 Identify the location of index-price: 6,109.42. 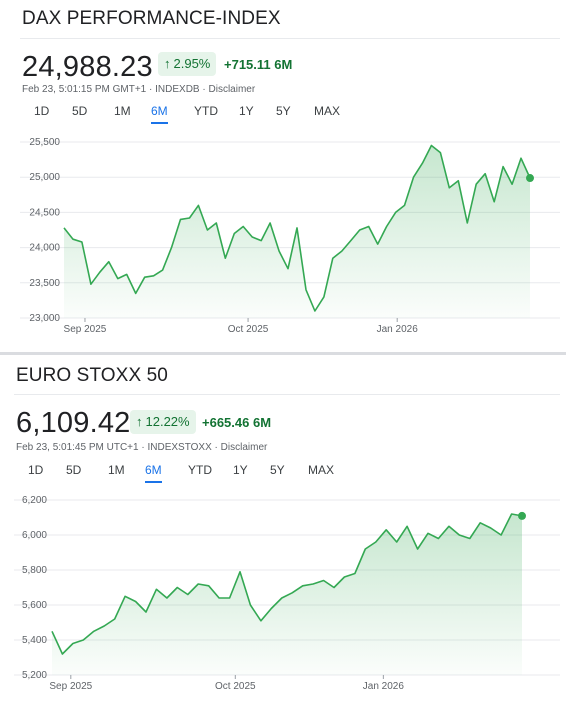
(73, 423).